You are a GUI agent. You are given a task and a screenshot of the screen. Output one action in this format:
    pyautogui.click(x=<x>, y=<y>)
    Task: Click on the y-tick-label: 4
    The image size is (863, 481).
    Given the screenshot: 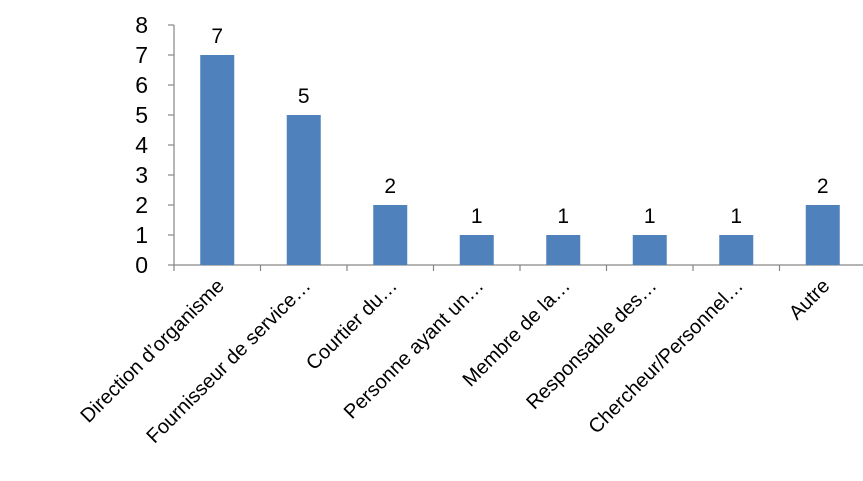 What is the action you would take?
    pyautogui.click(x=141, y=145)
    